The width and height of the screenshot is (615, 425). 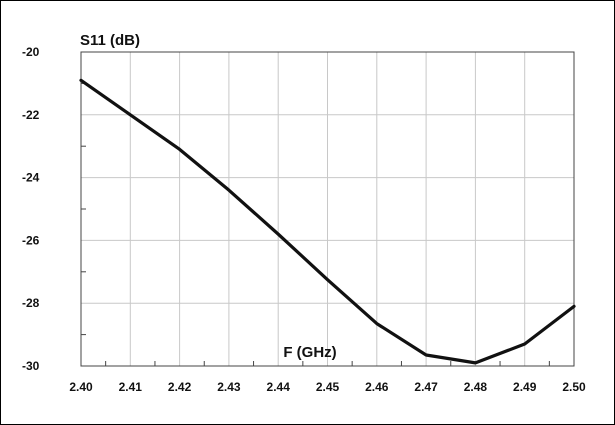 What do you see at coordinates (31, 115) in the screenshot?
I see `y-tick-label: -22` at bounding box center [31, 115].